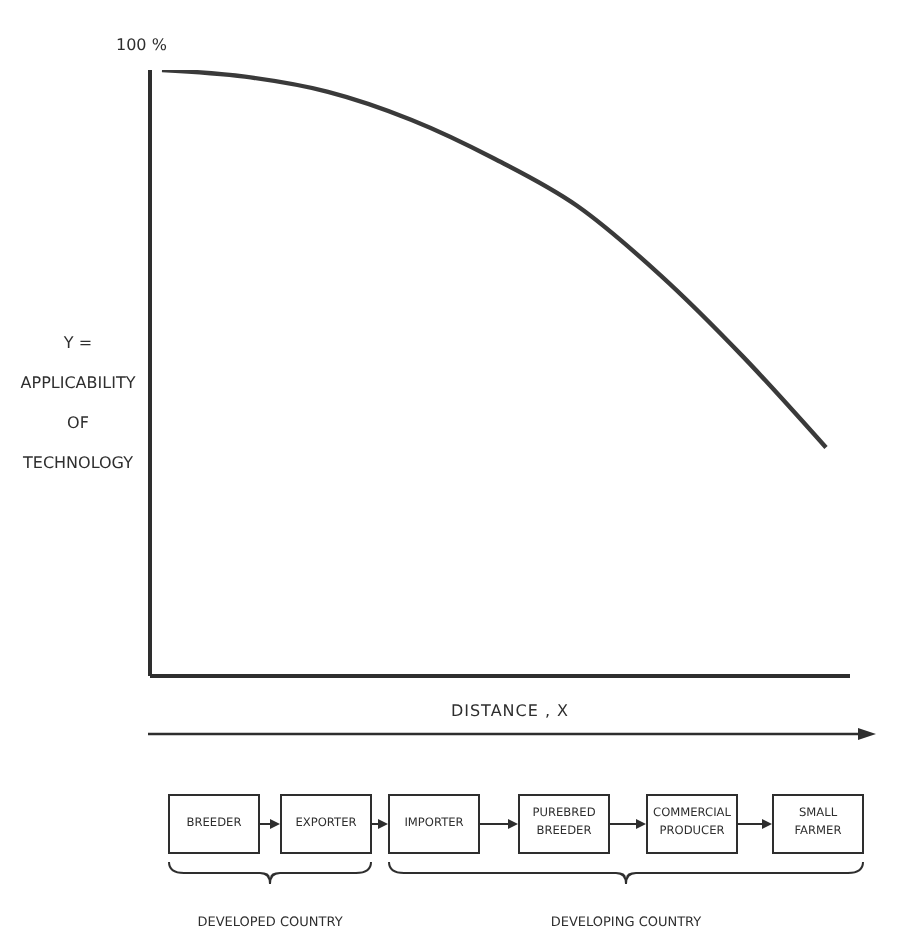  What do you see at coordinates (510, 711) in the screenshot?
I see `x-axis-title: DISTANCE , X` at bounding box center [510, 711].